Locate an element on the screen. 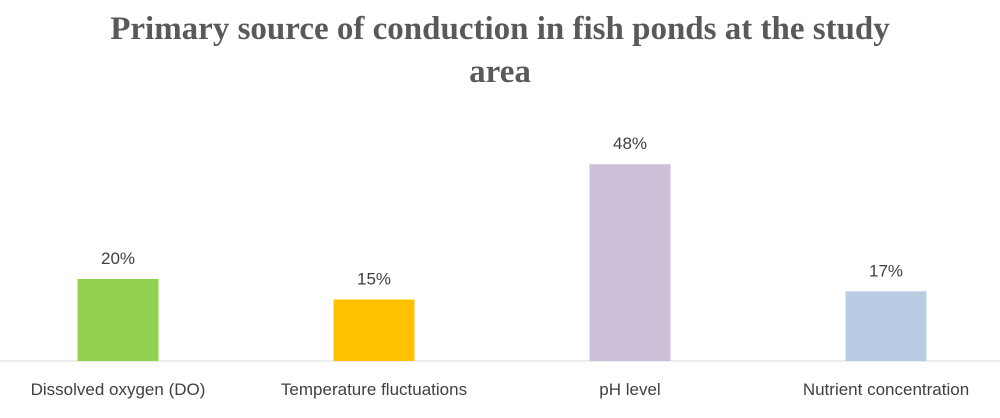 This screenshot has height=418, width=1000. data-label-1: 20% is located at coordinates (118, 258).